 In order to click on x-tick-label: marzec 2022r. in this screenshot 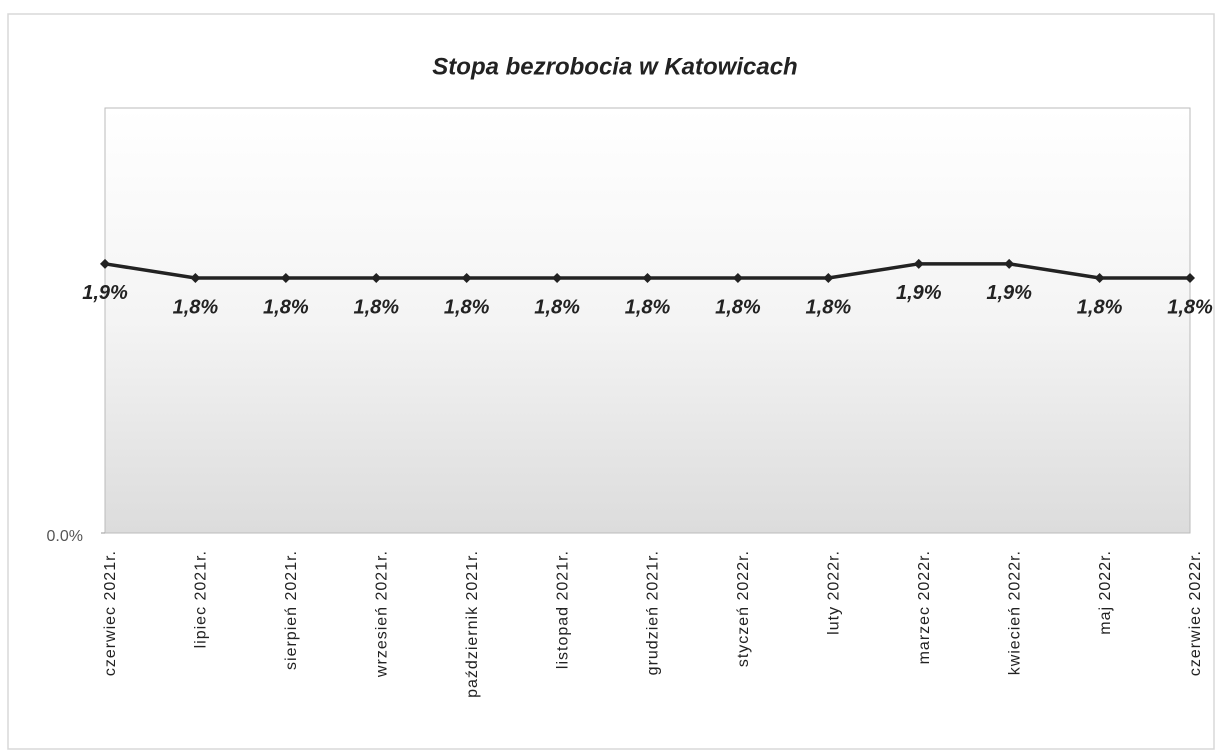, I will do `click(924, 607)`.